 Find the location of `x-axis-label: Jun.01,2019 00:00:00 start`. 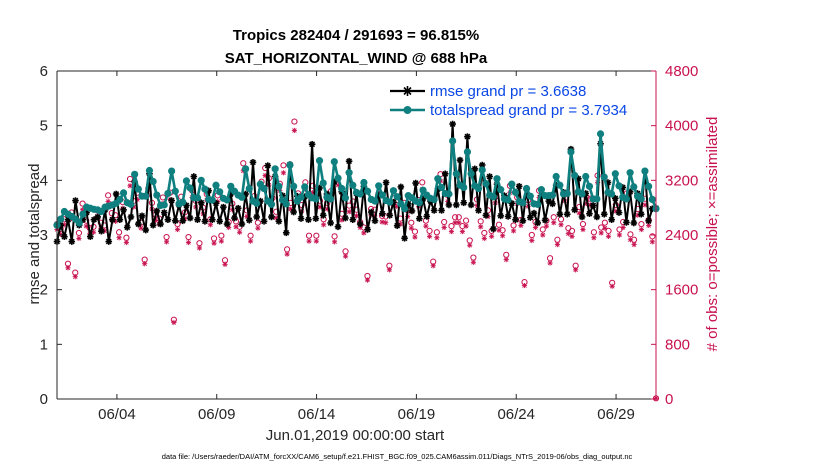

x-axis-label: Jun.01,2019 00:00:00 start is located at coordinates (355, 435).